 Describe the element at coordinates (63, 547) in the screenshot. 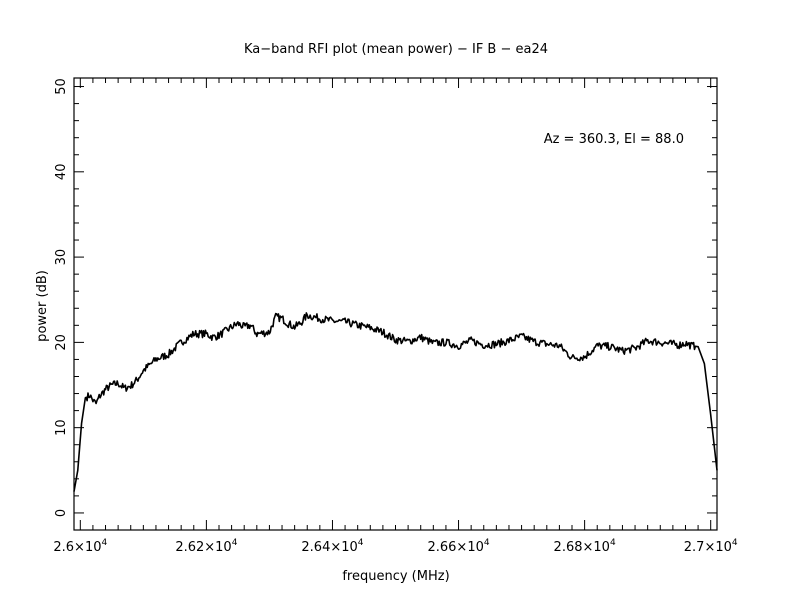

I see `x-tick-mantissa: 2.6` at that location.